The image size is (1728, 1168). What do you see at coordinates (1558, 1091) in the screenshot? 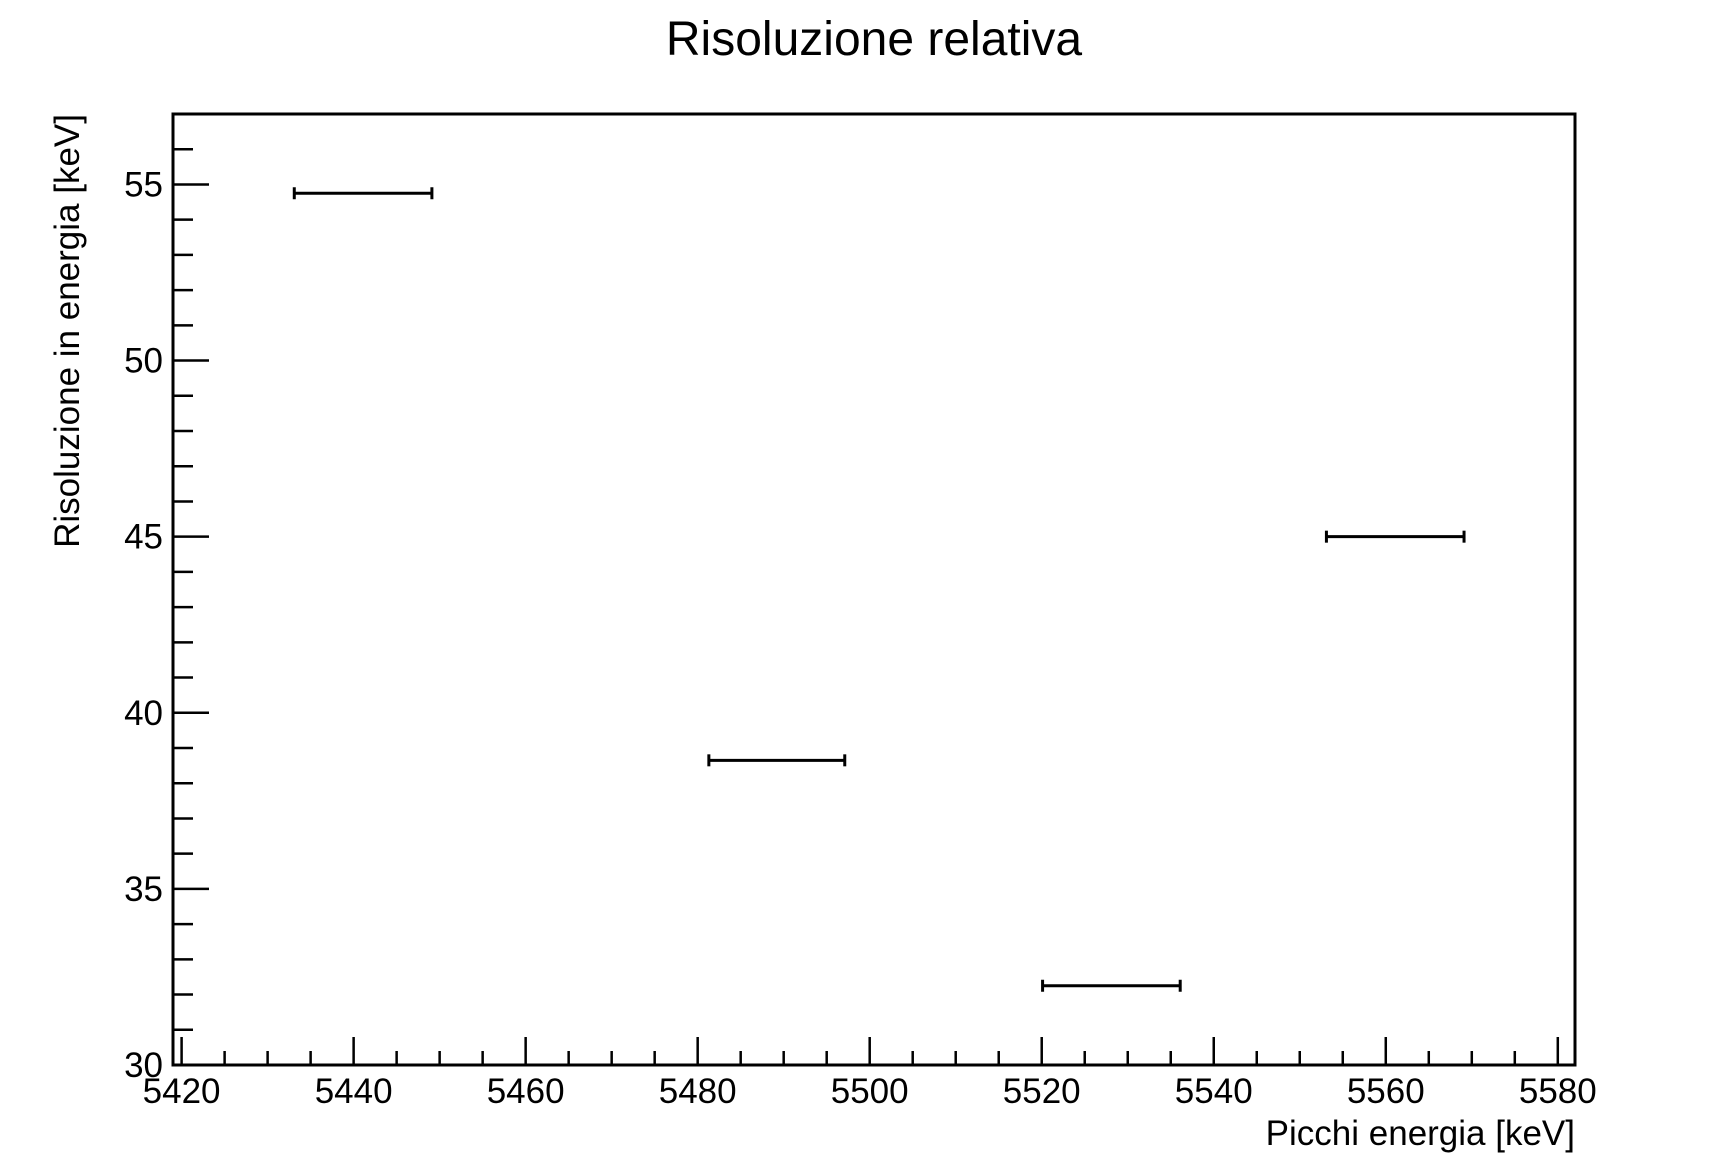
I see `x-tick-label: 5580` at bounding box center [1558, 1091].